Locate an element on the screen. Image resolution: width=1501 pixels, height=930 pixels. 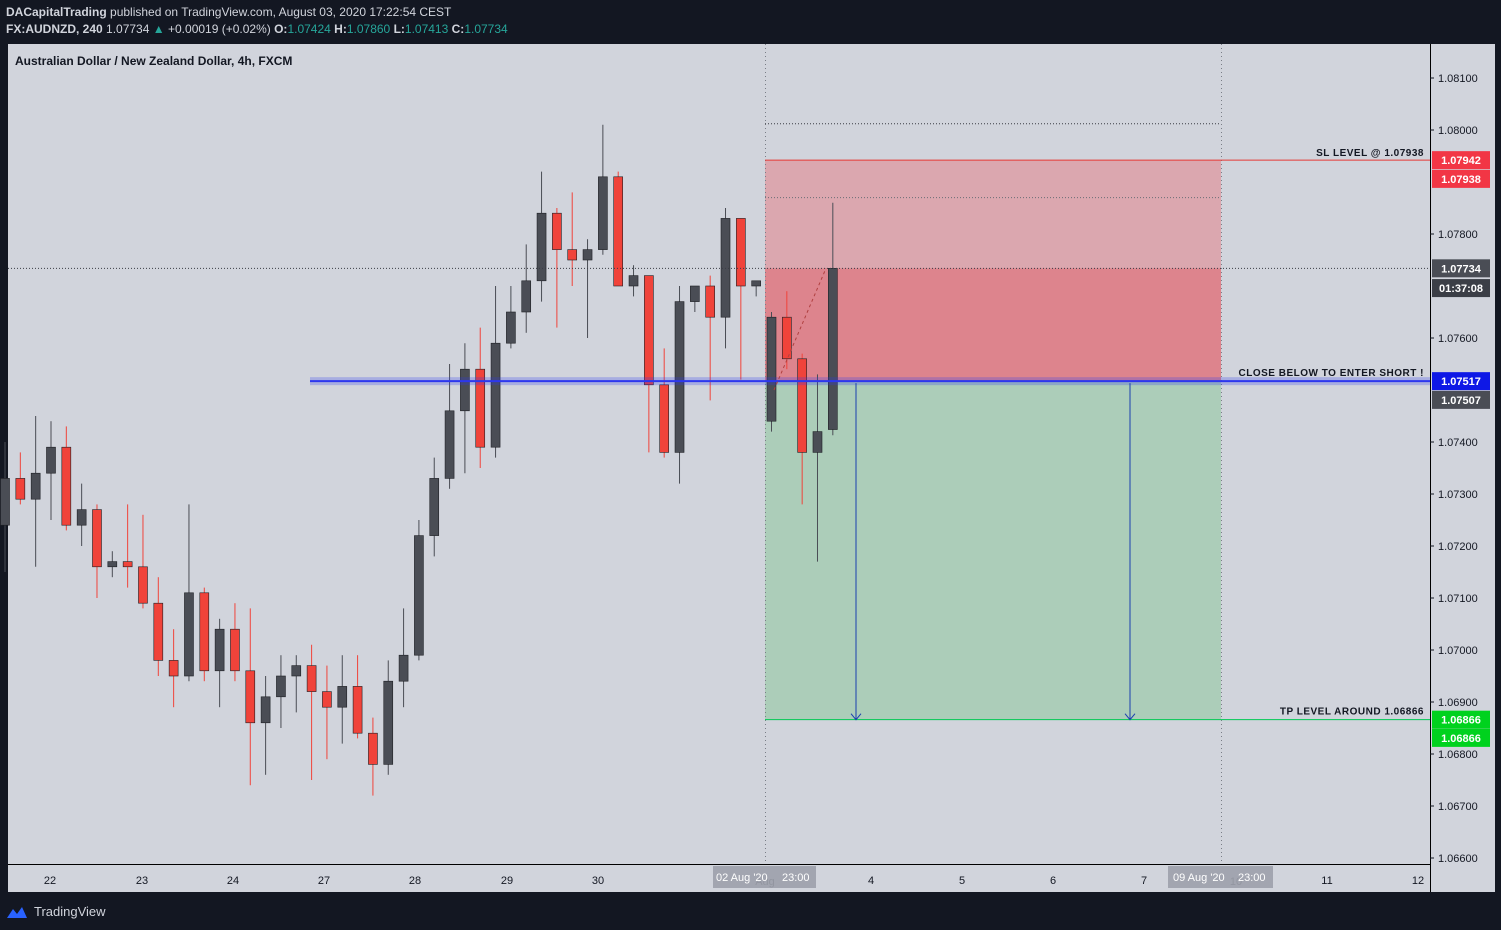
time-tick-label: 4 is located at coordinates (871, 881).